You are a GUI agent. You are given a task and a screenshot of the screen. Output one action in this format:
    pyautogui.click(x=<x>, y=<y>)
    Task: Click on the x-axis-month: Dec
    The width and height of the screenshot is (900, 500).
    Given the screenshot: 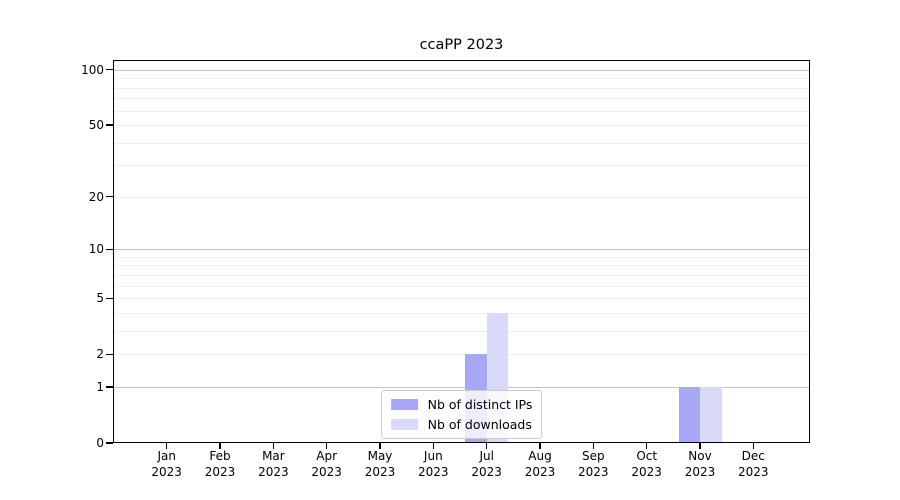 What is the action you would take?
    pyautogui.click(x=753, y=456)
    